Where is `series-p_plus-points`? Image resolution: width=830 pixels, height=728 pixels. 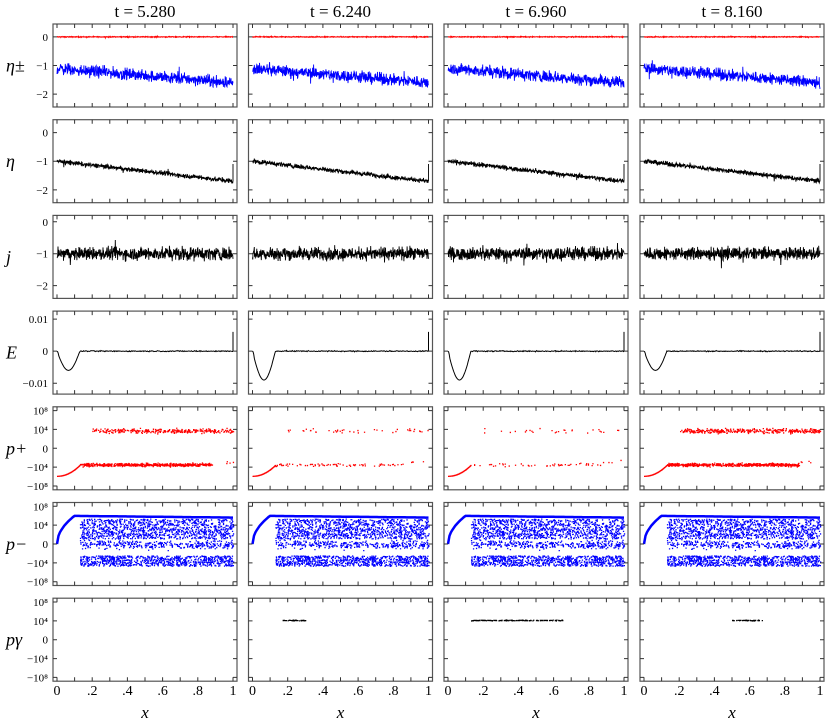 series-p_plus-points is located at coordinates (535, 452).